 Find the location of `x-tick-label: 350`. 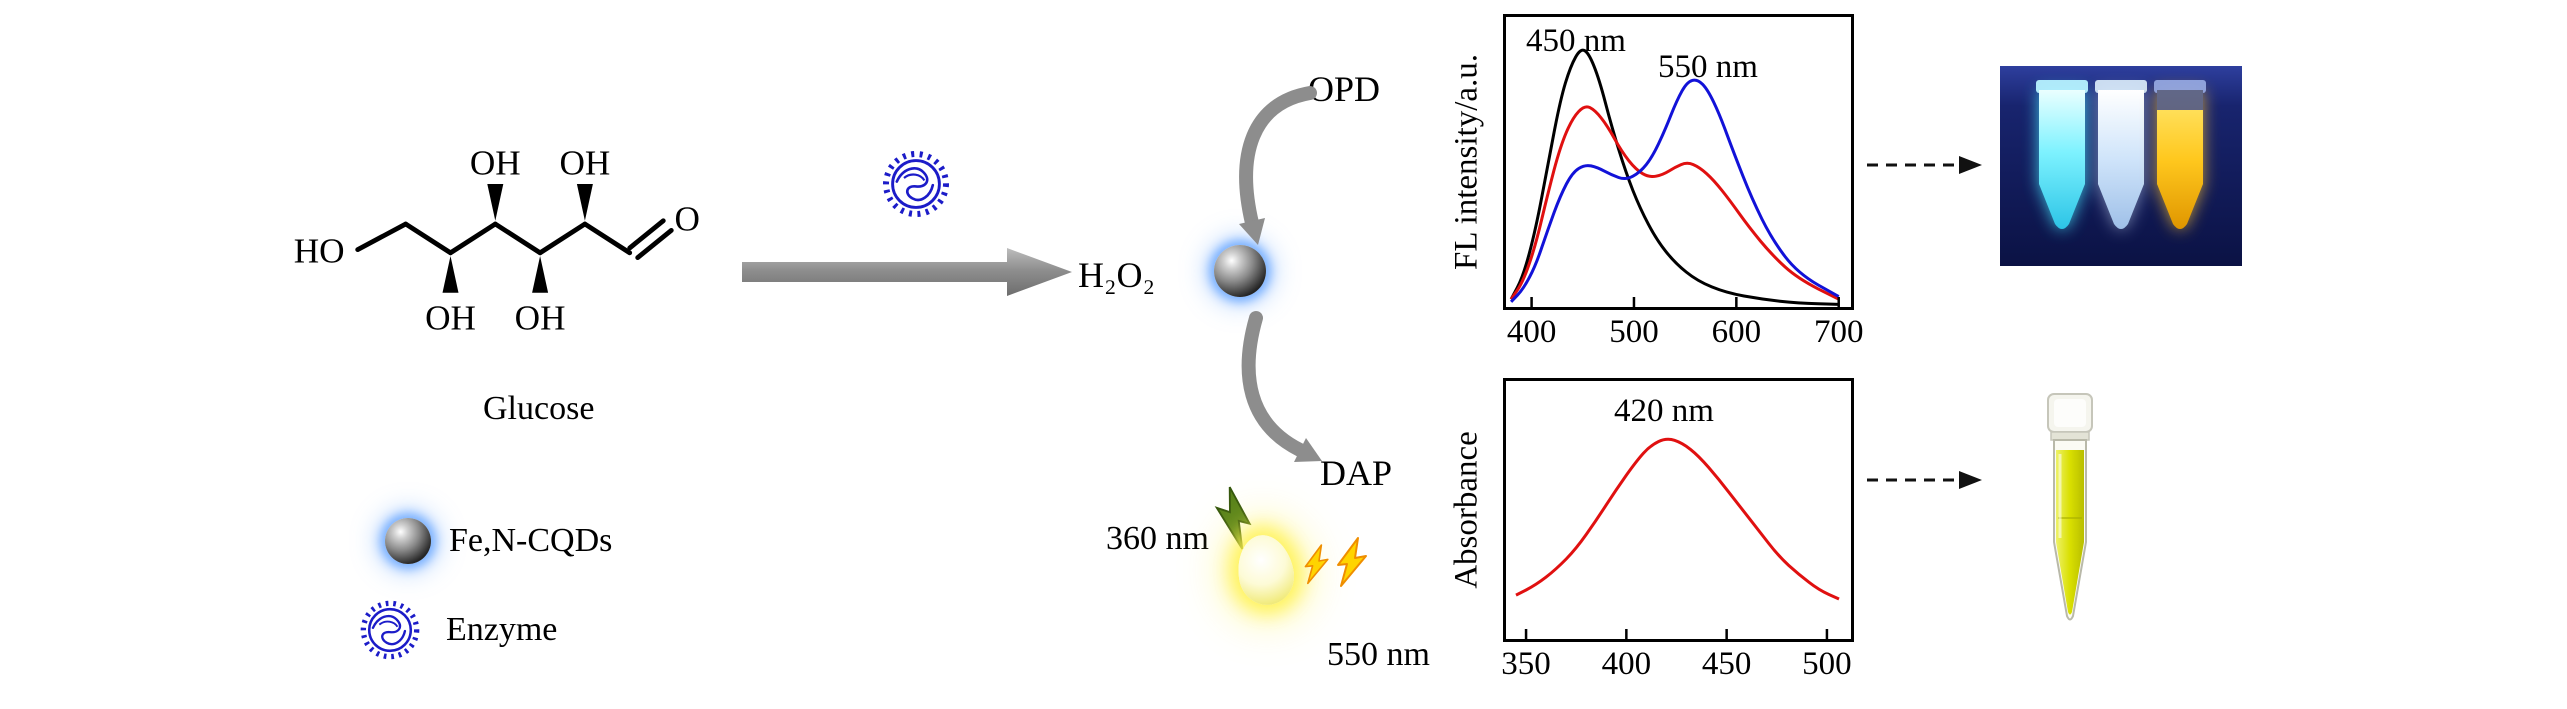

x-tick-label: 350 is located at coordinates (1526, 664).